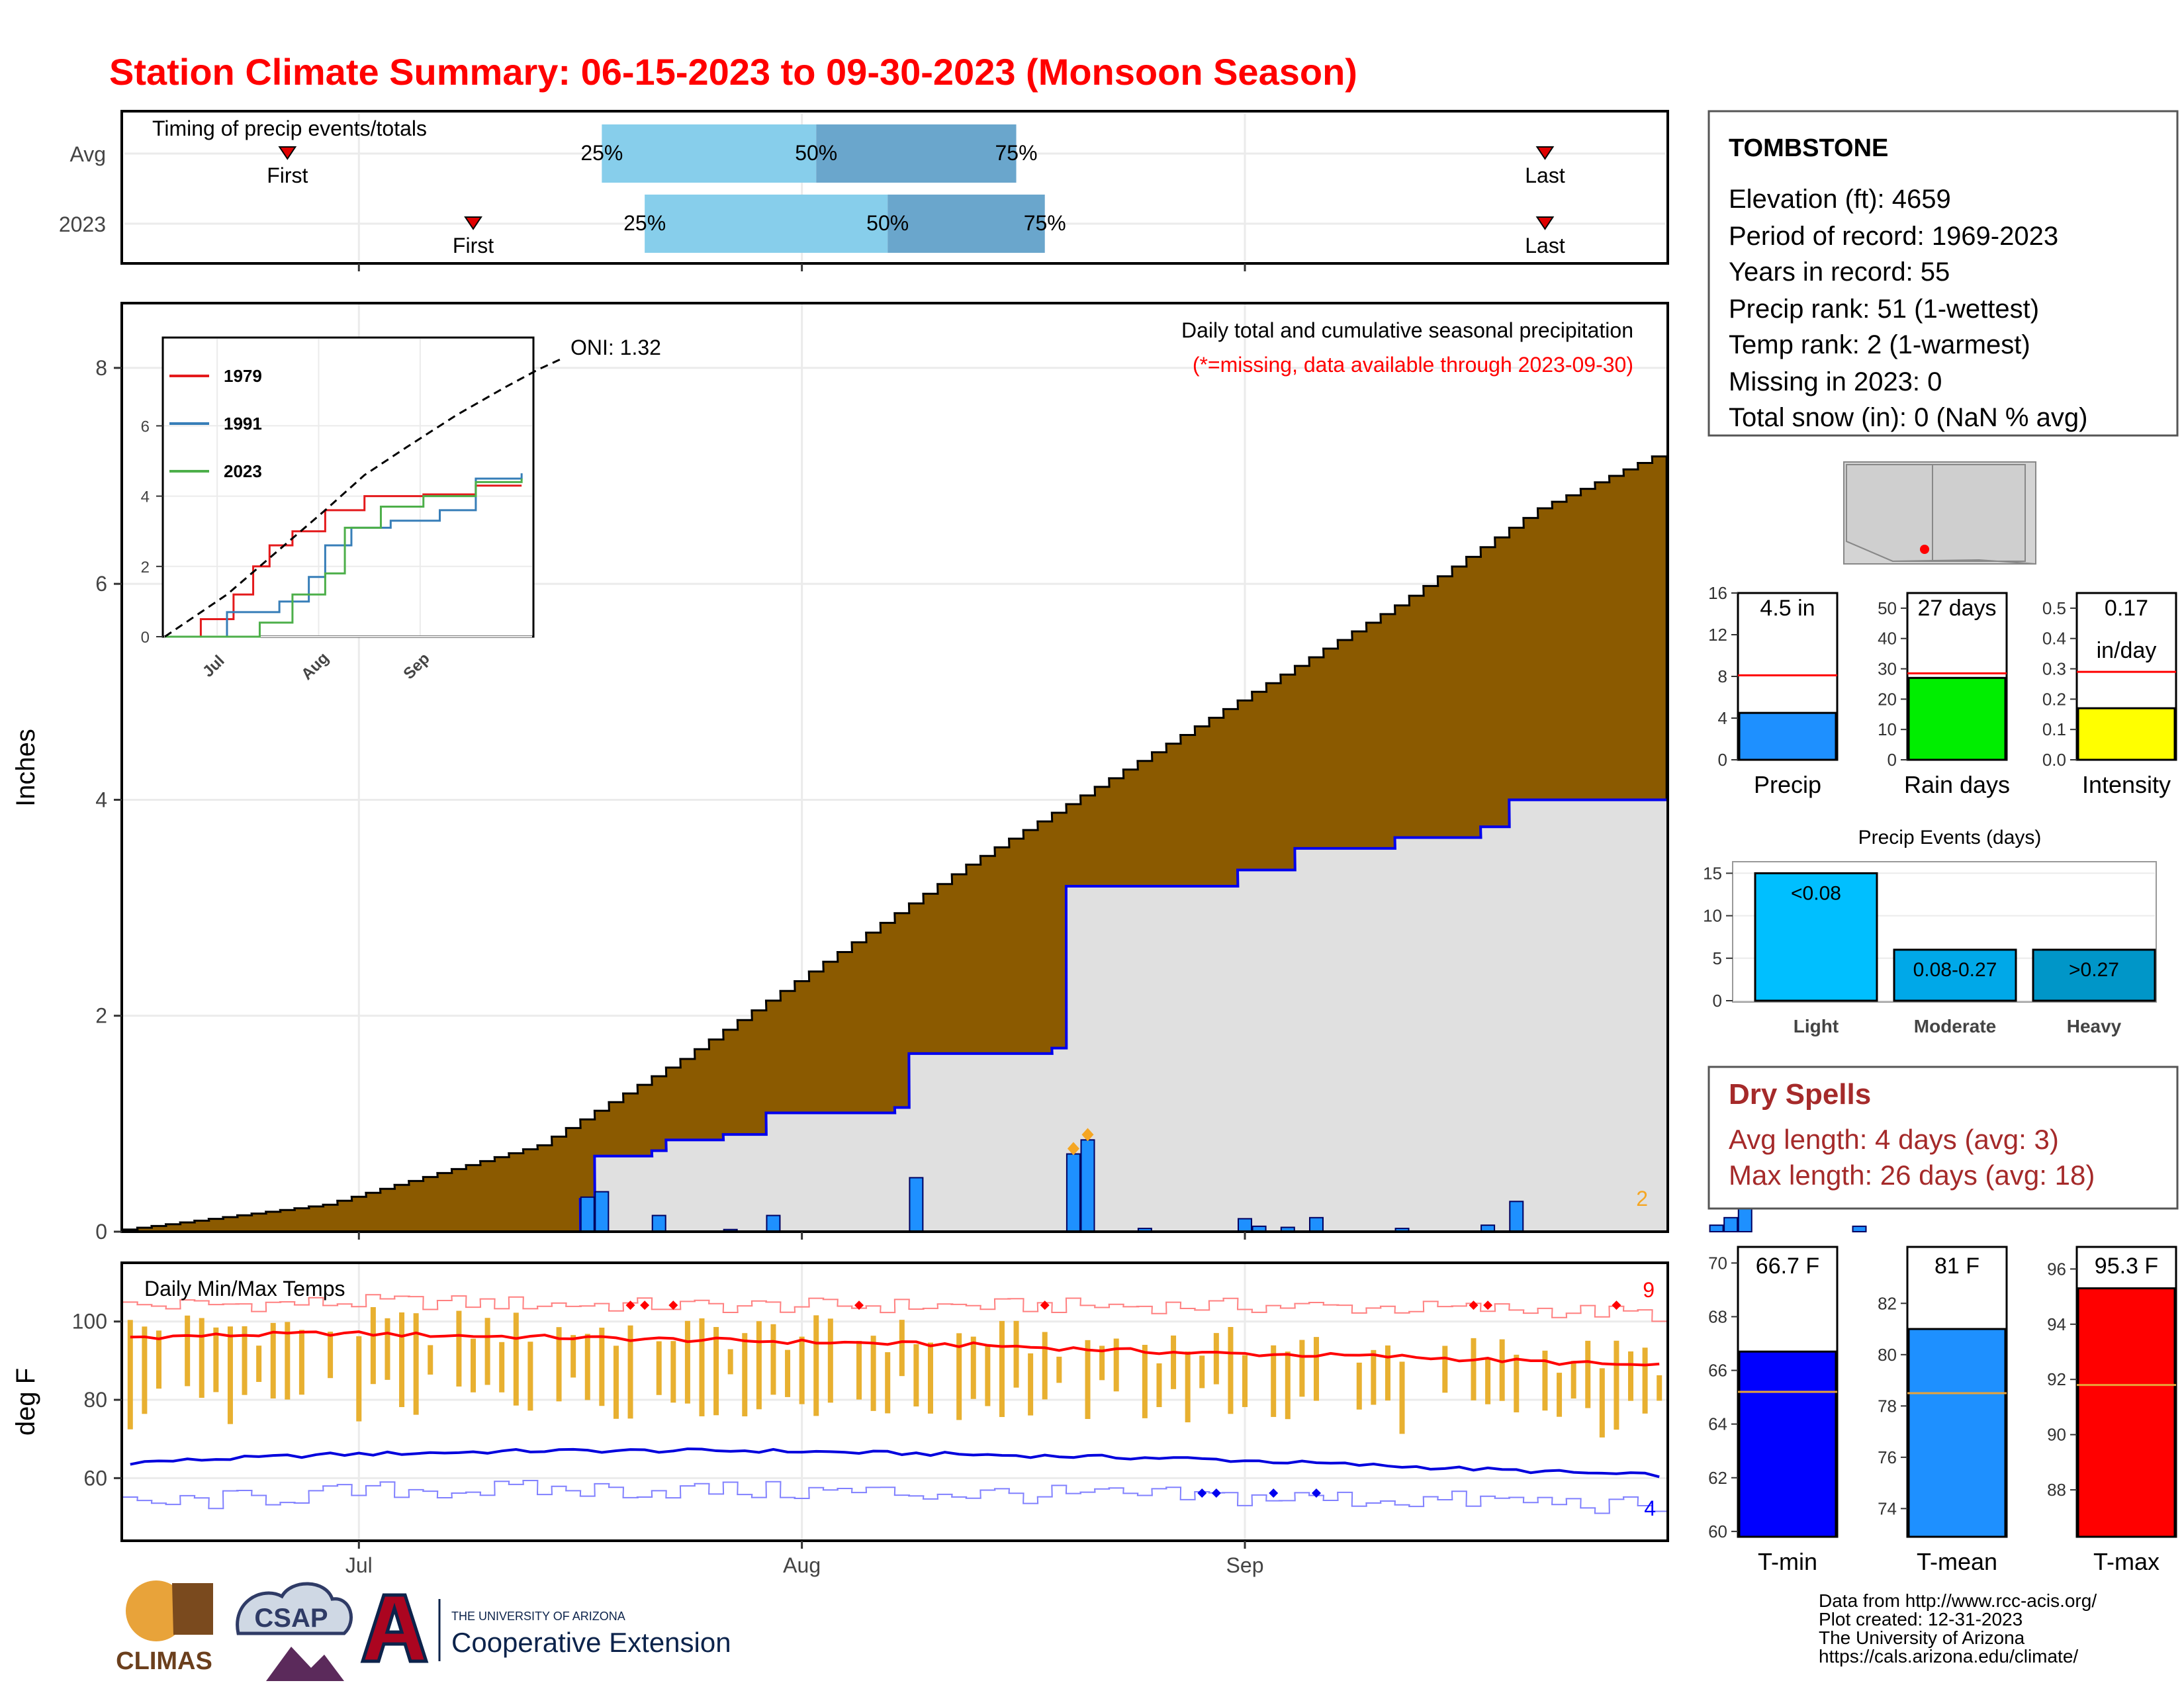 The height and width of the screenshot is (1691, 2184). I want to click on rain-days-ytick-label-2: 20, so click(1888, 699).